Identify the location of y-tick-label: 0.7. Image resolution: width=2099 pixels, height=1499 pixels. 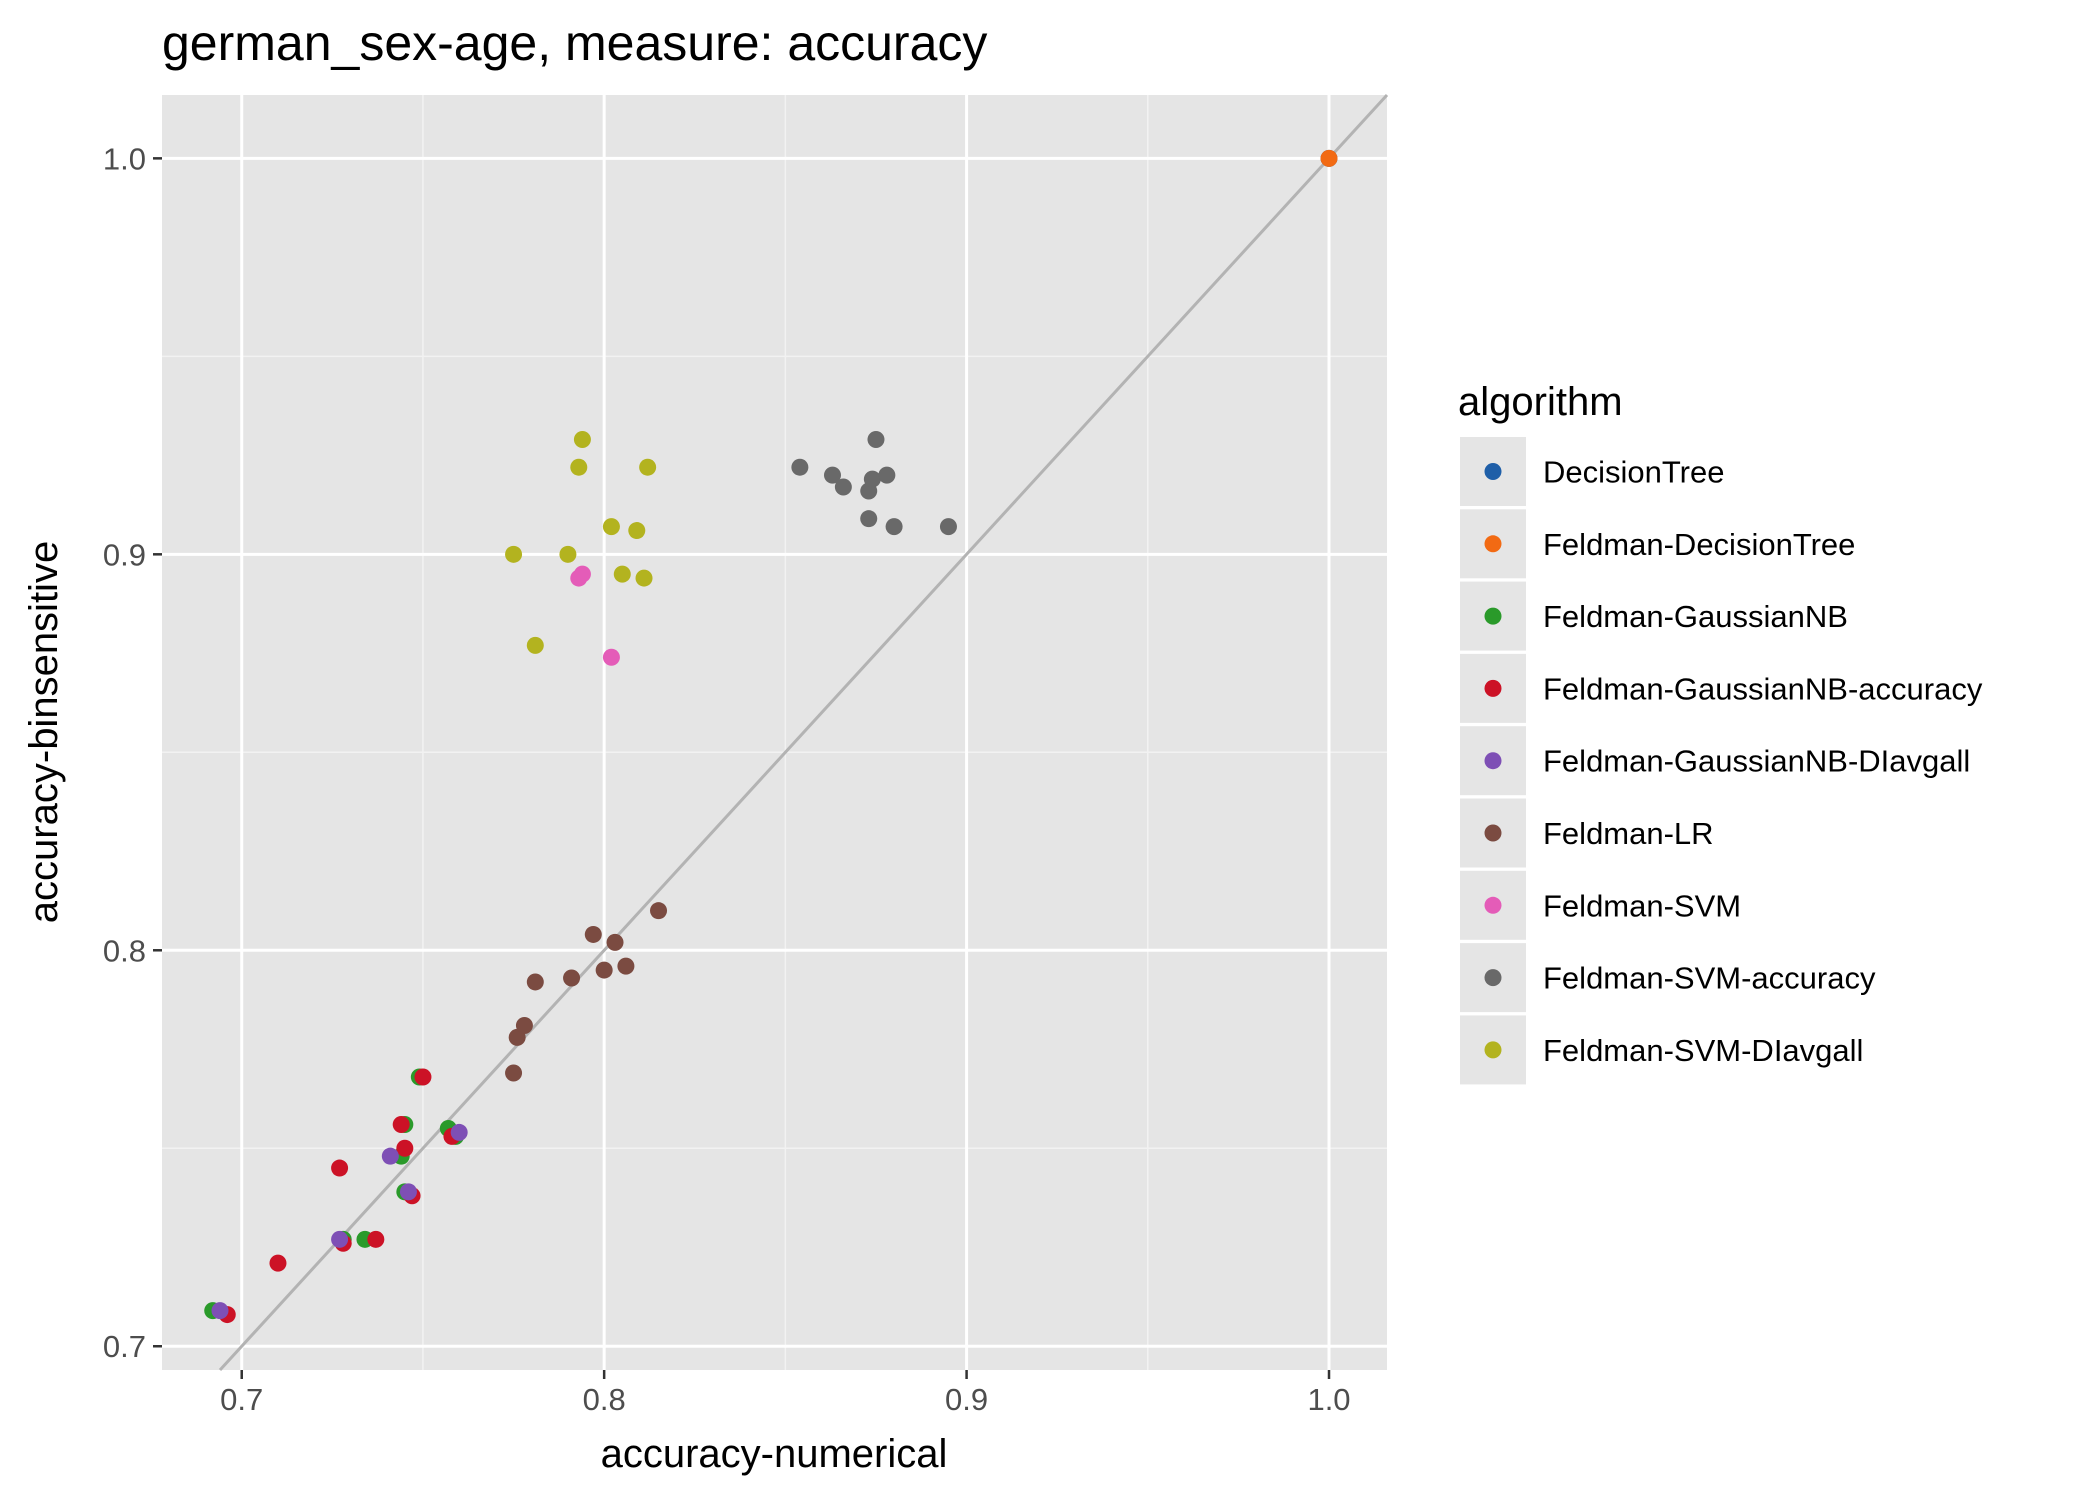
(124, 1346).